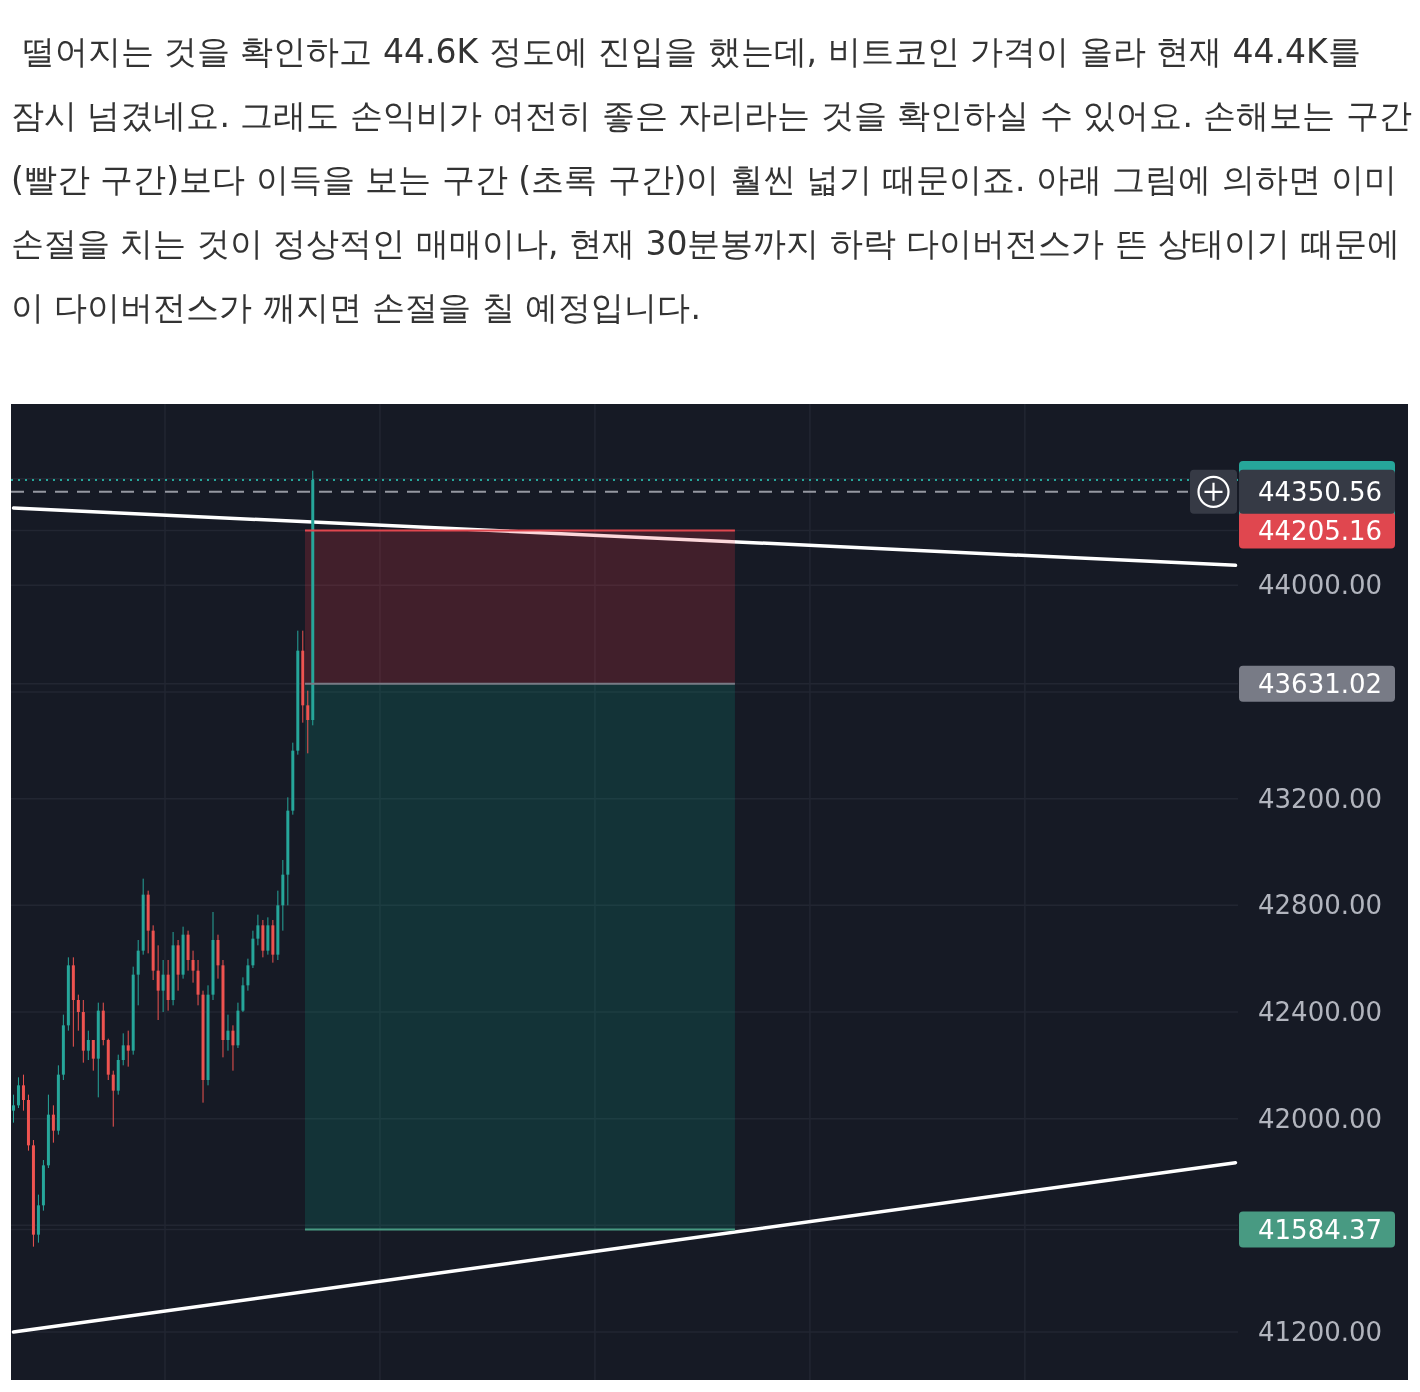  Describe the element at coordinates (1320, 1118) in the screenshot. I see `y-tick-label: 42000.00` at that location.